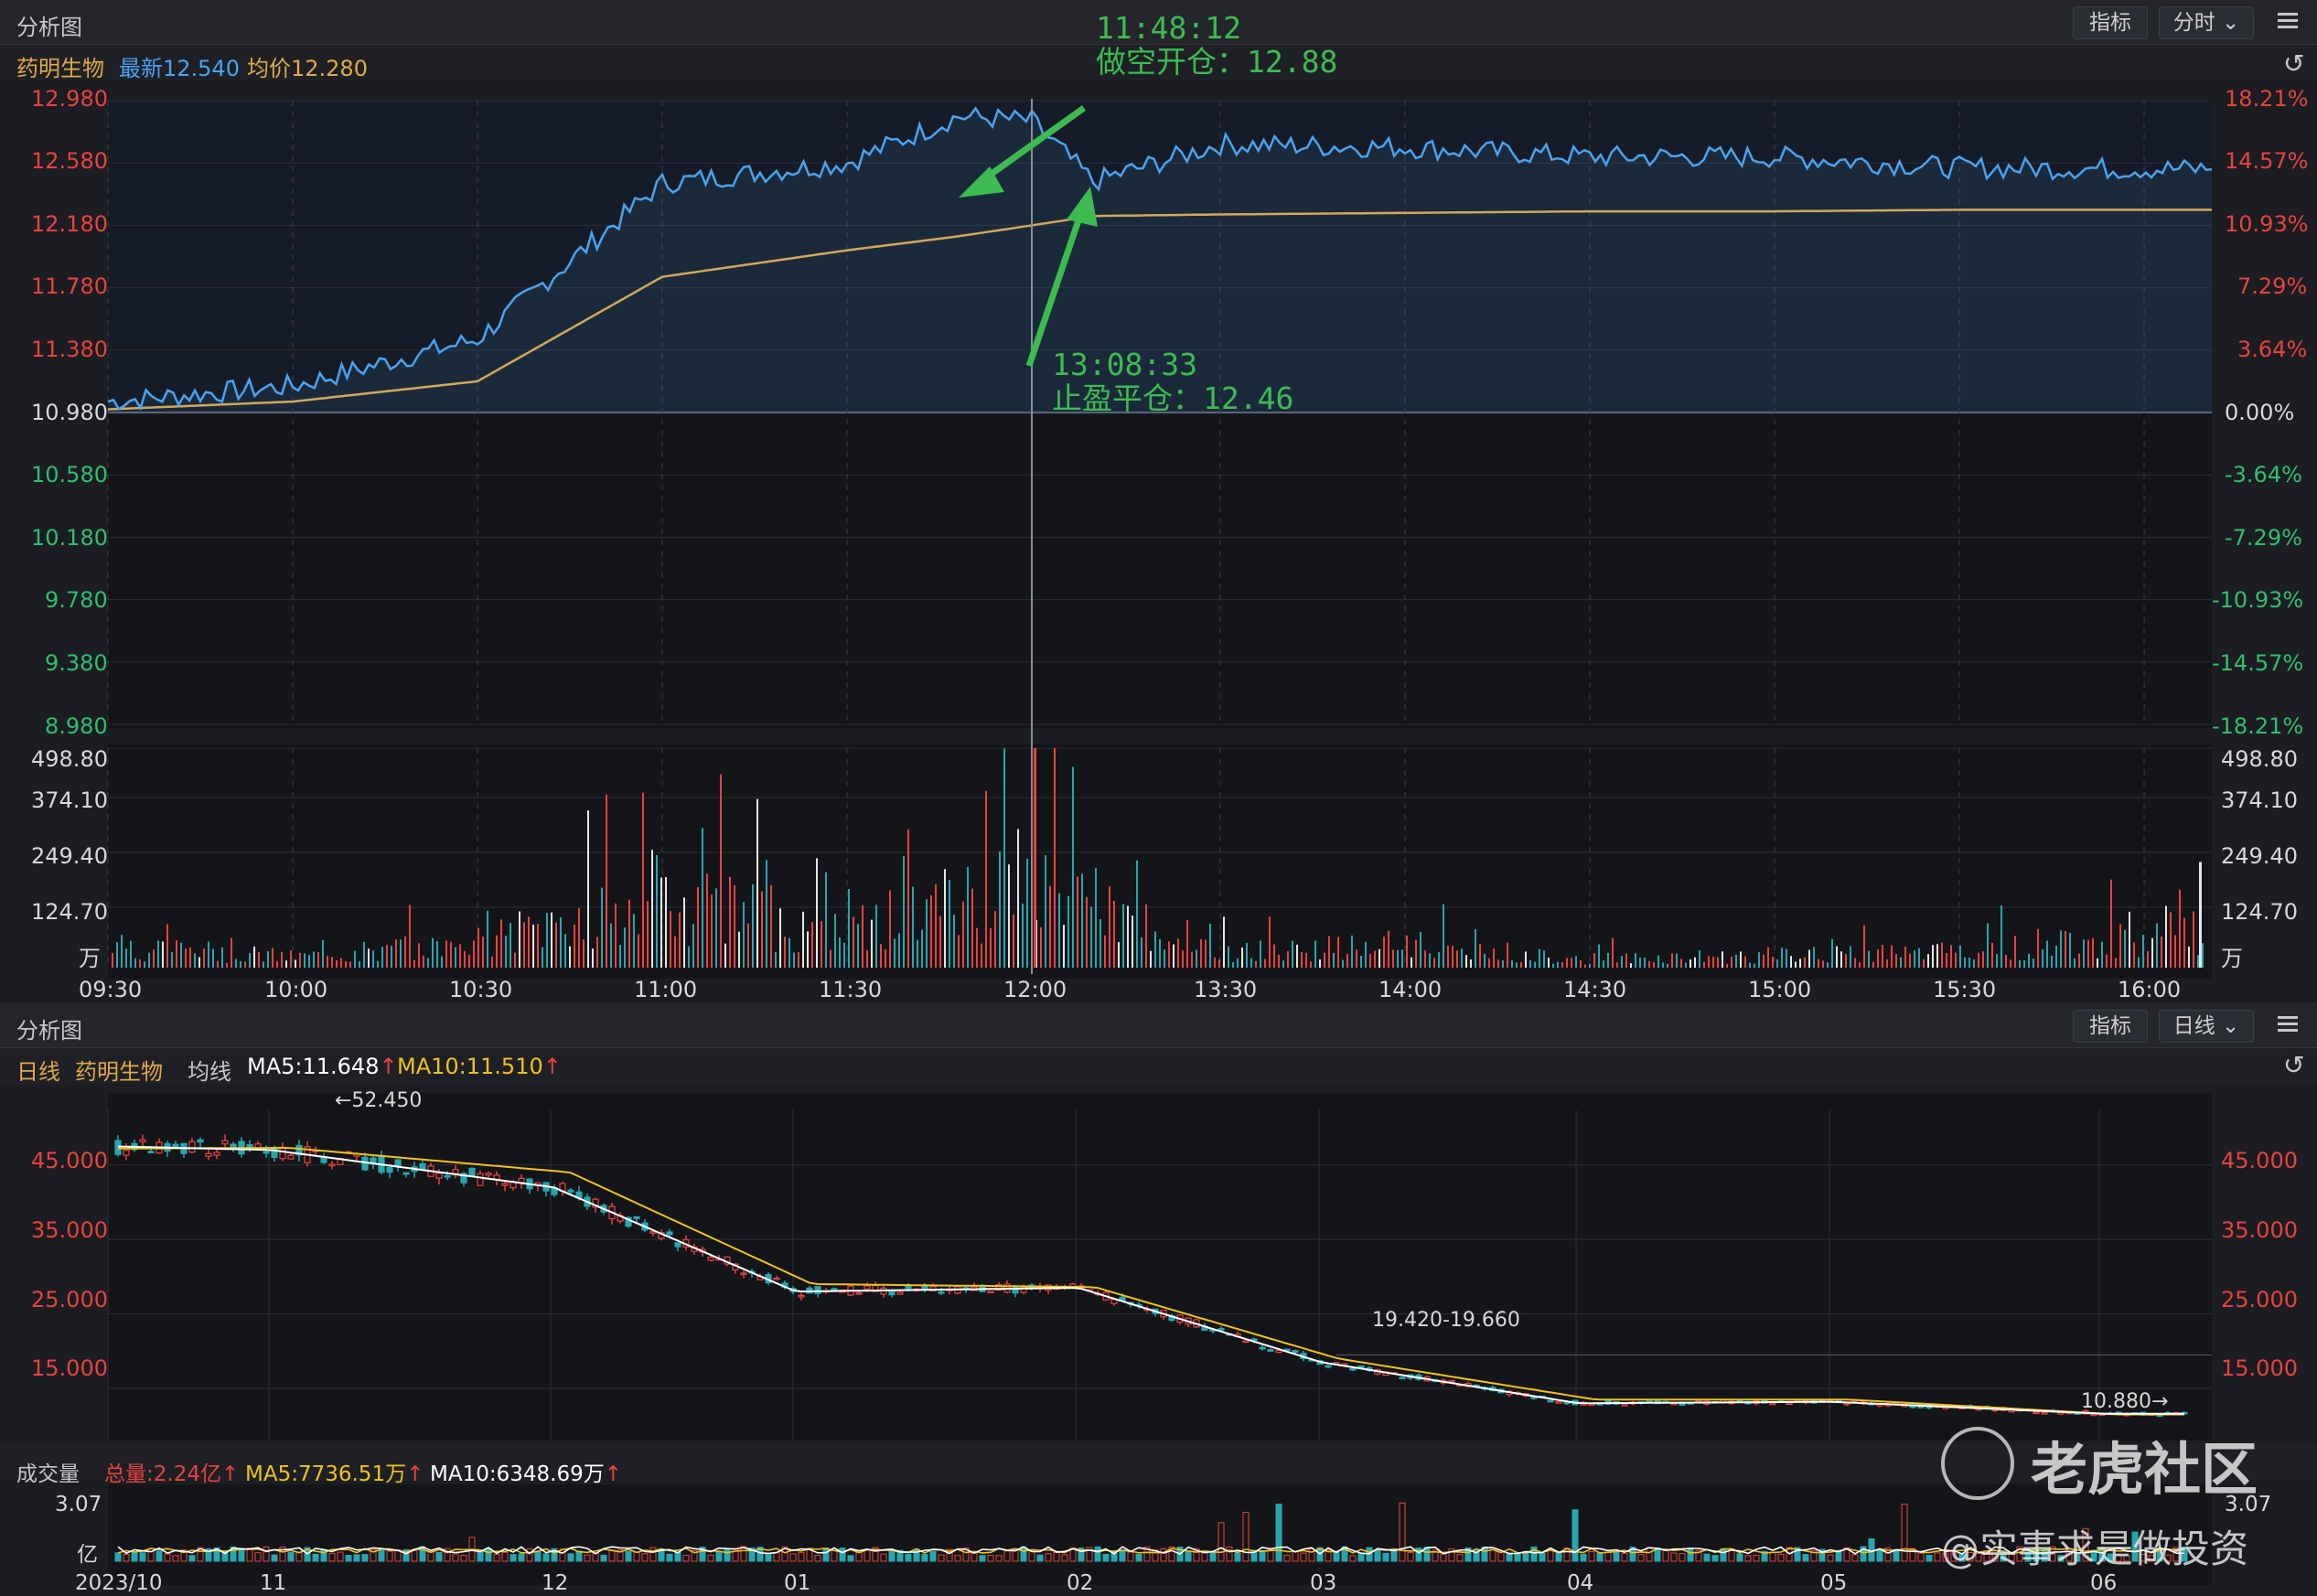 The image size is (2317, 1596). I want to click on pct-tick: 0.00%, so click(2260, 412).